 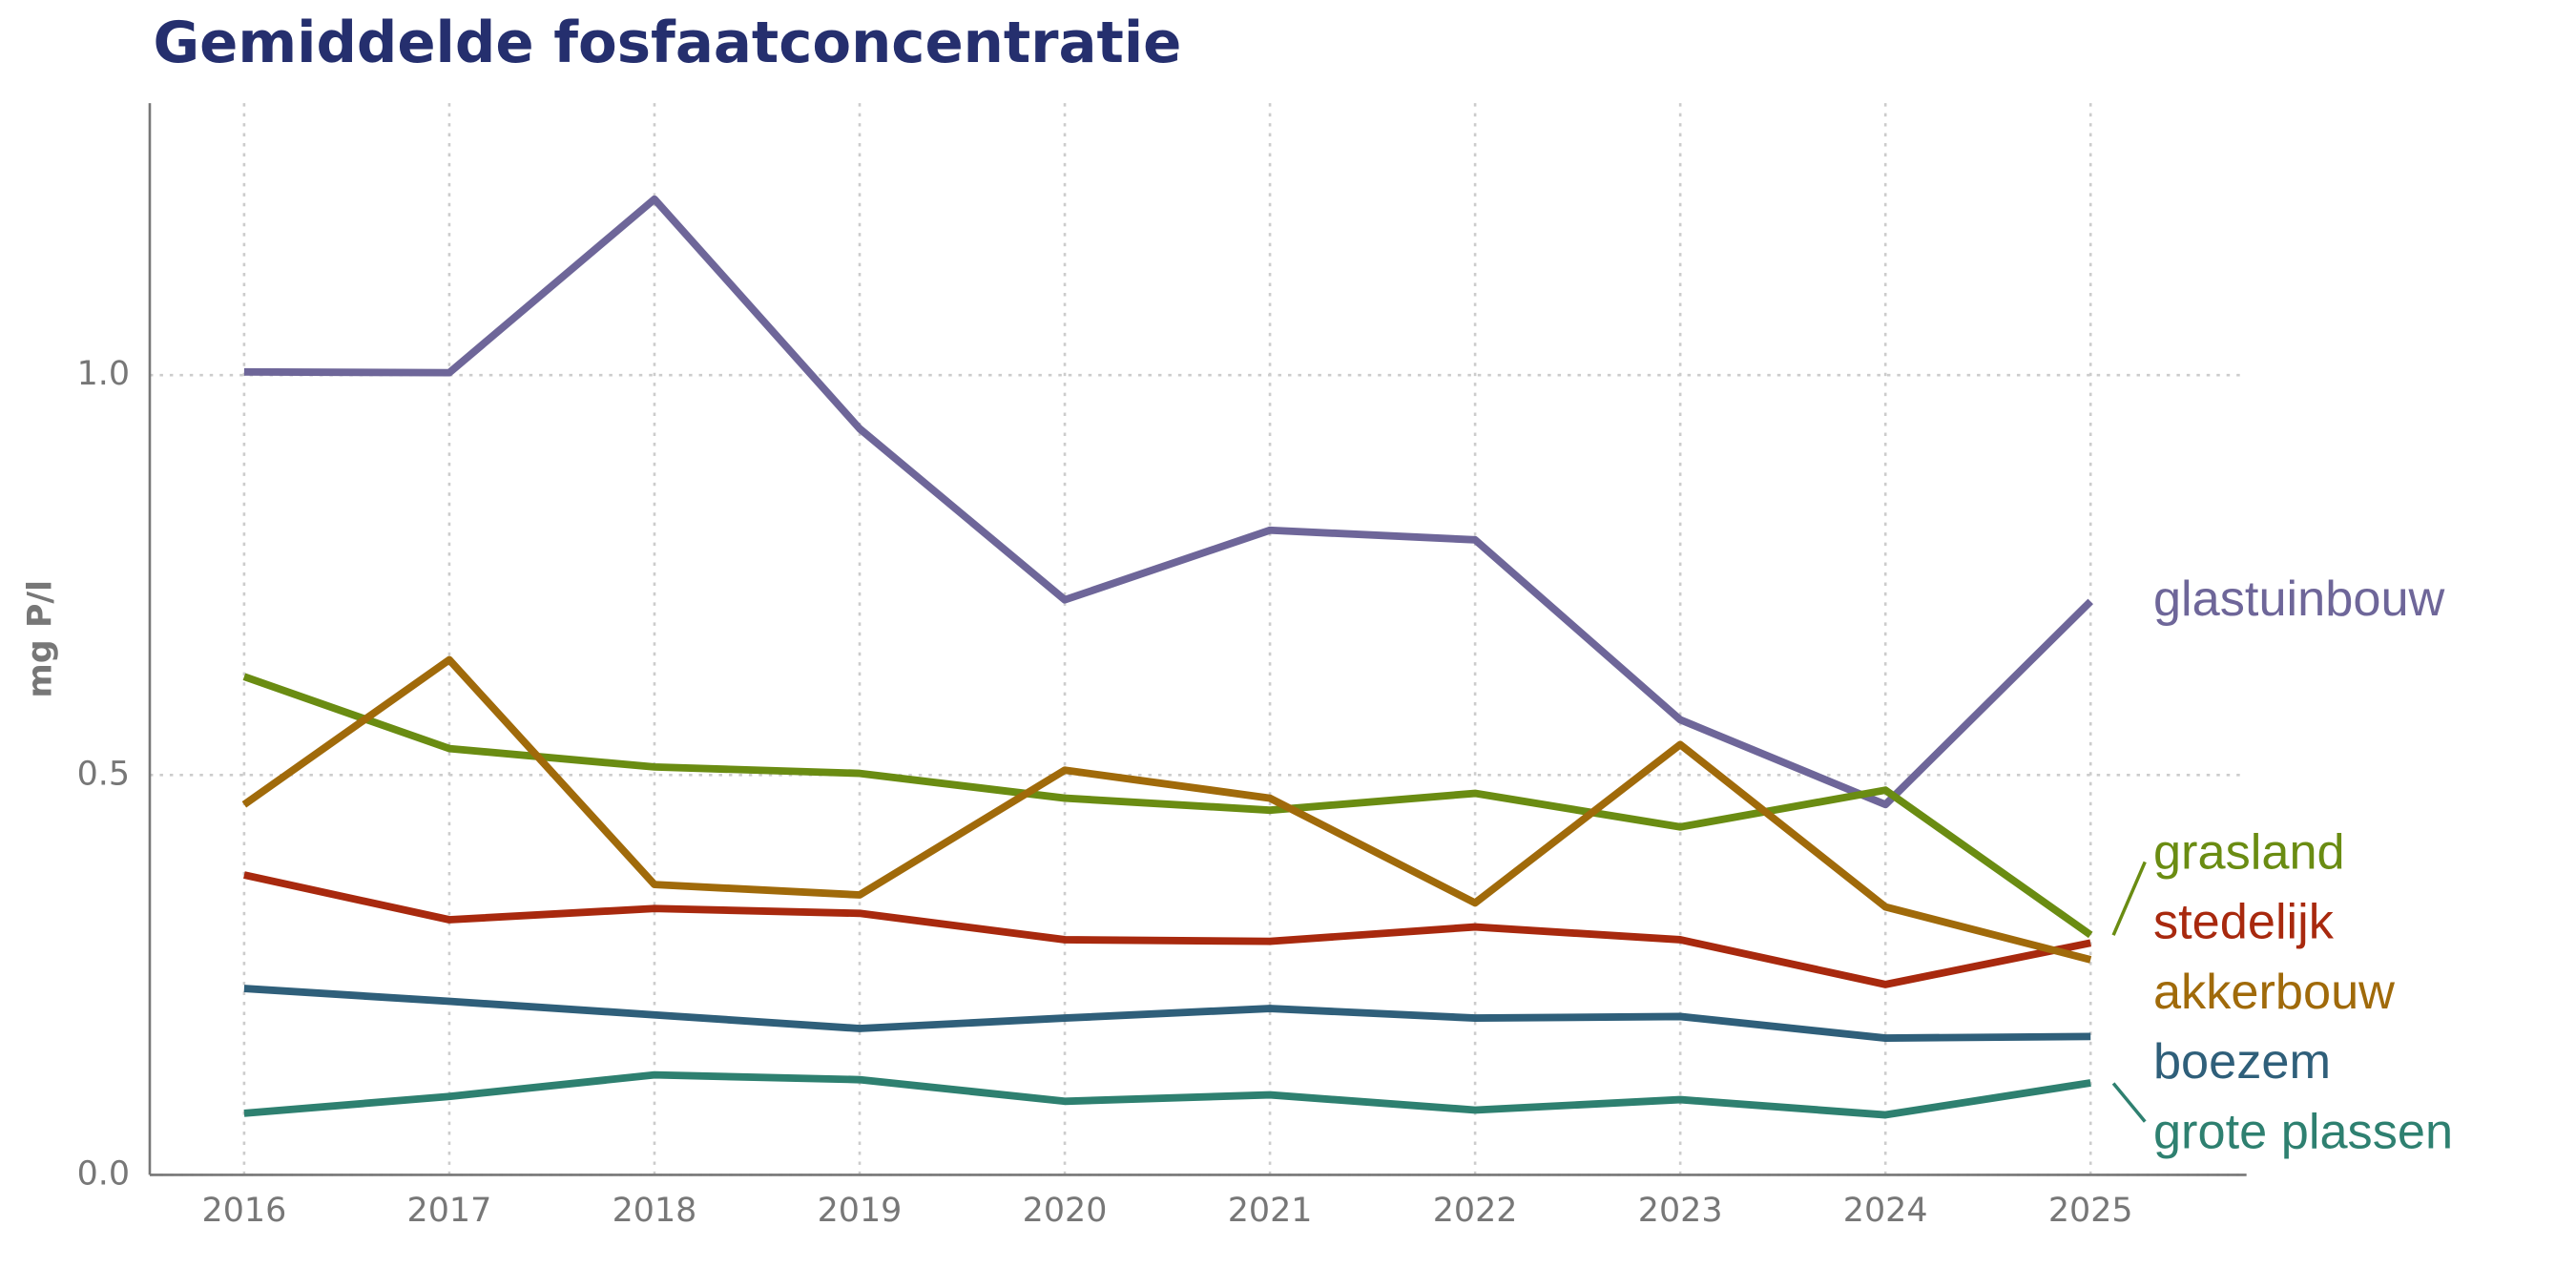 I want to click on x-tick-label: 2021, so click(x=1270, y=1211).